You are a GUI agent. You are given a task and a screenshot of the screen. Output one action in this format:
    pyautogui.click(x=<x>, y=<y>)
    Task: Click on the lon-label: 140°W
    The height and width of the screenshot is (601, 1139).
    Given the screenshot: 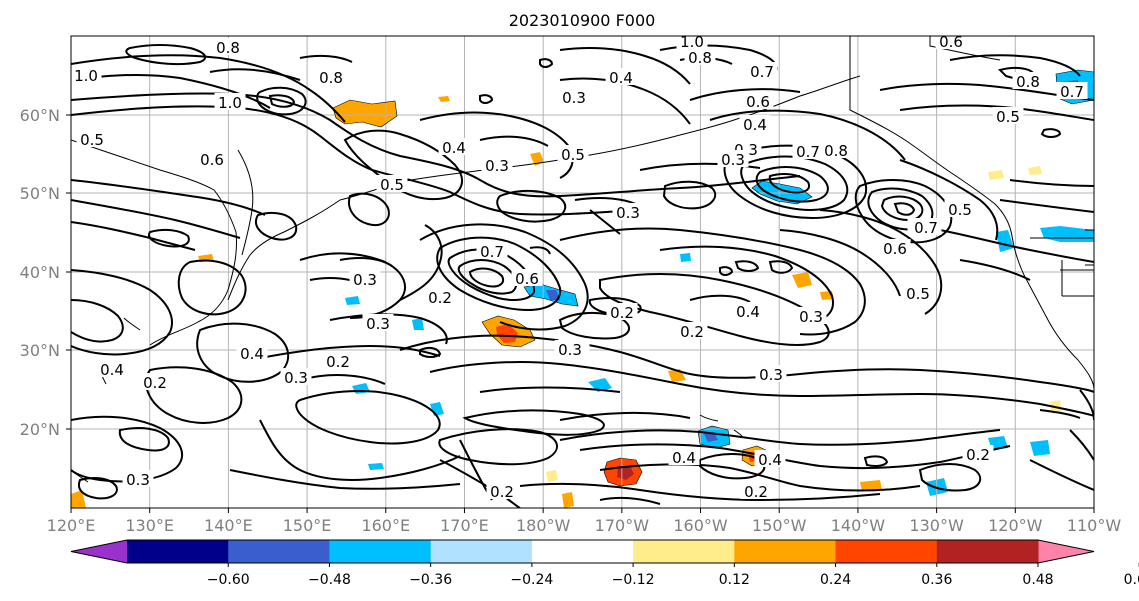 What is the action you would take?
    pyautogui.click(x=858, y=525)
    